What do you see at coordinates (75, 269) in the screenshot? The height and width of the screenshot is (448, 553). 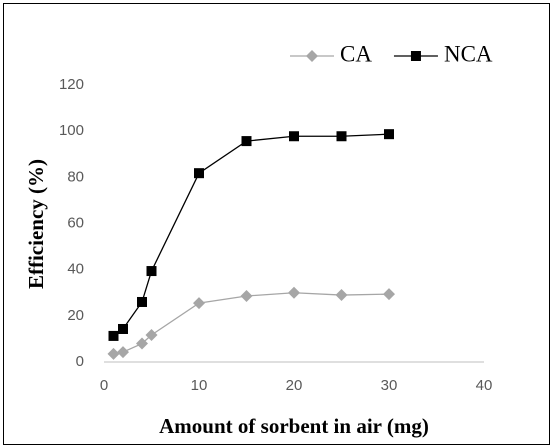 I see `y-tick-label: 40` at bounding box center [75, 269].